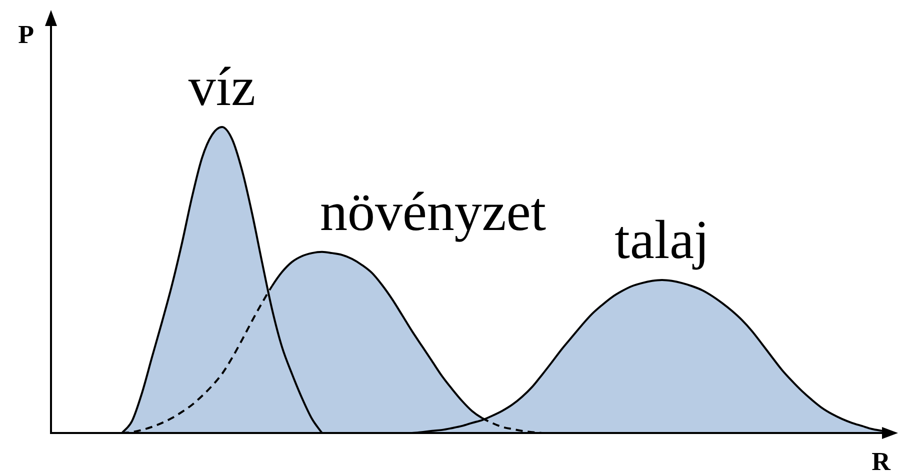 Image resolution: width=900 pixels, height=475 pixels. What do you see at coordinates (881, 461) in the screenshot?
I see `x-axis-title: R` at bounding box center [881, 461].